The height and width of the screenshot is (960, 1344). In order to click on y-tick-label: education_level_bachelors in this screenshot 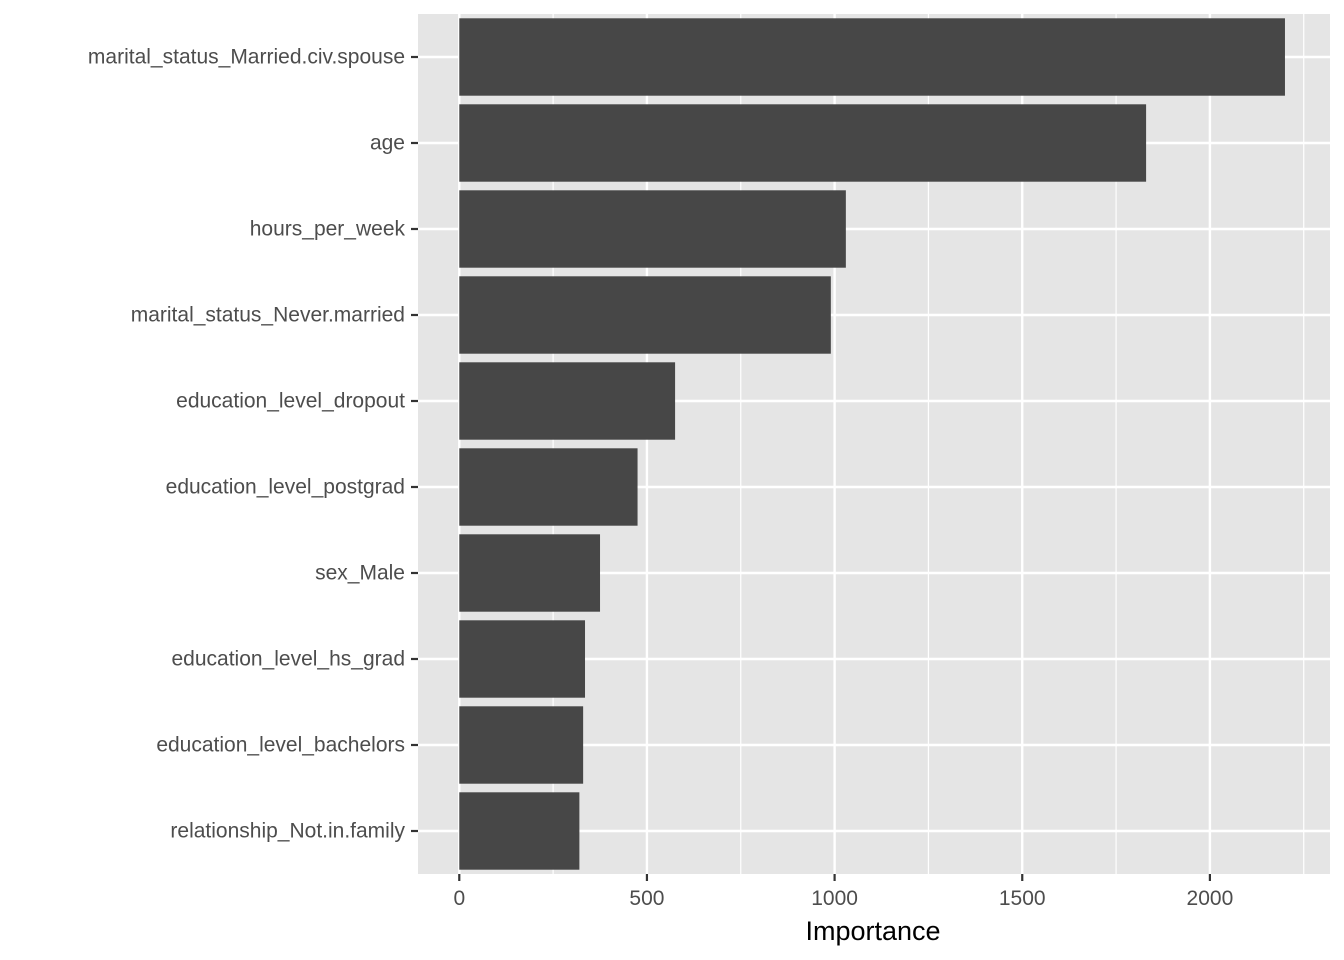, I will do `click(280, 745)`.